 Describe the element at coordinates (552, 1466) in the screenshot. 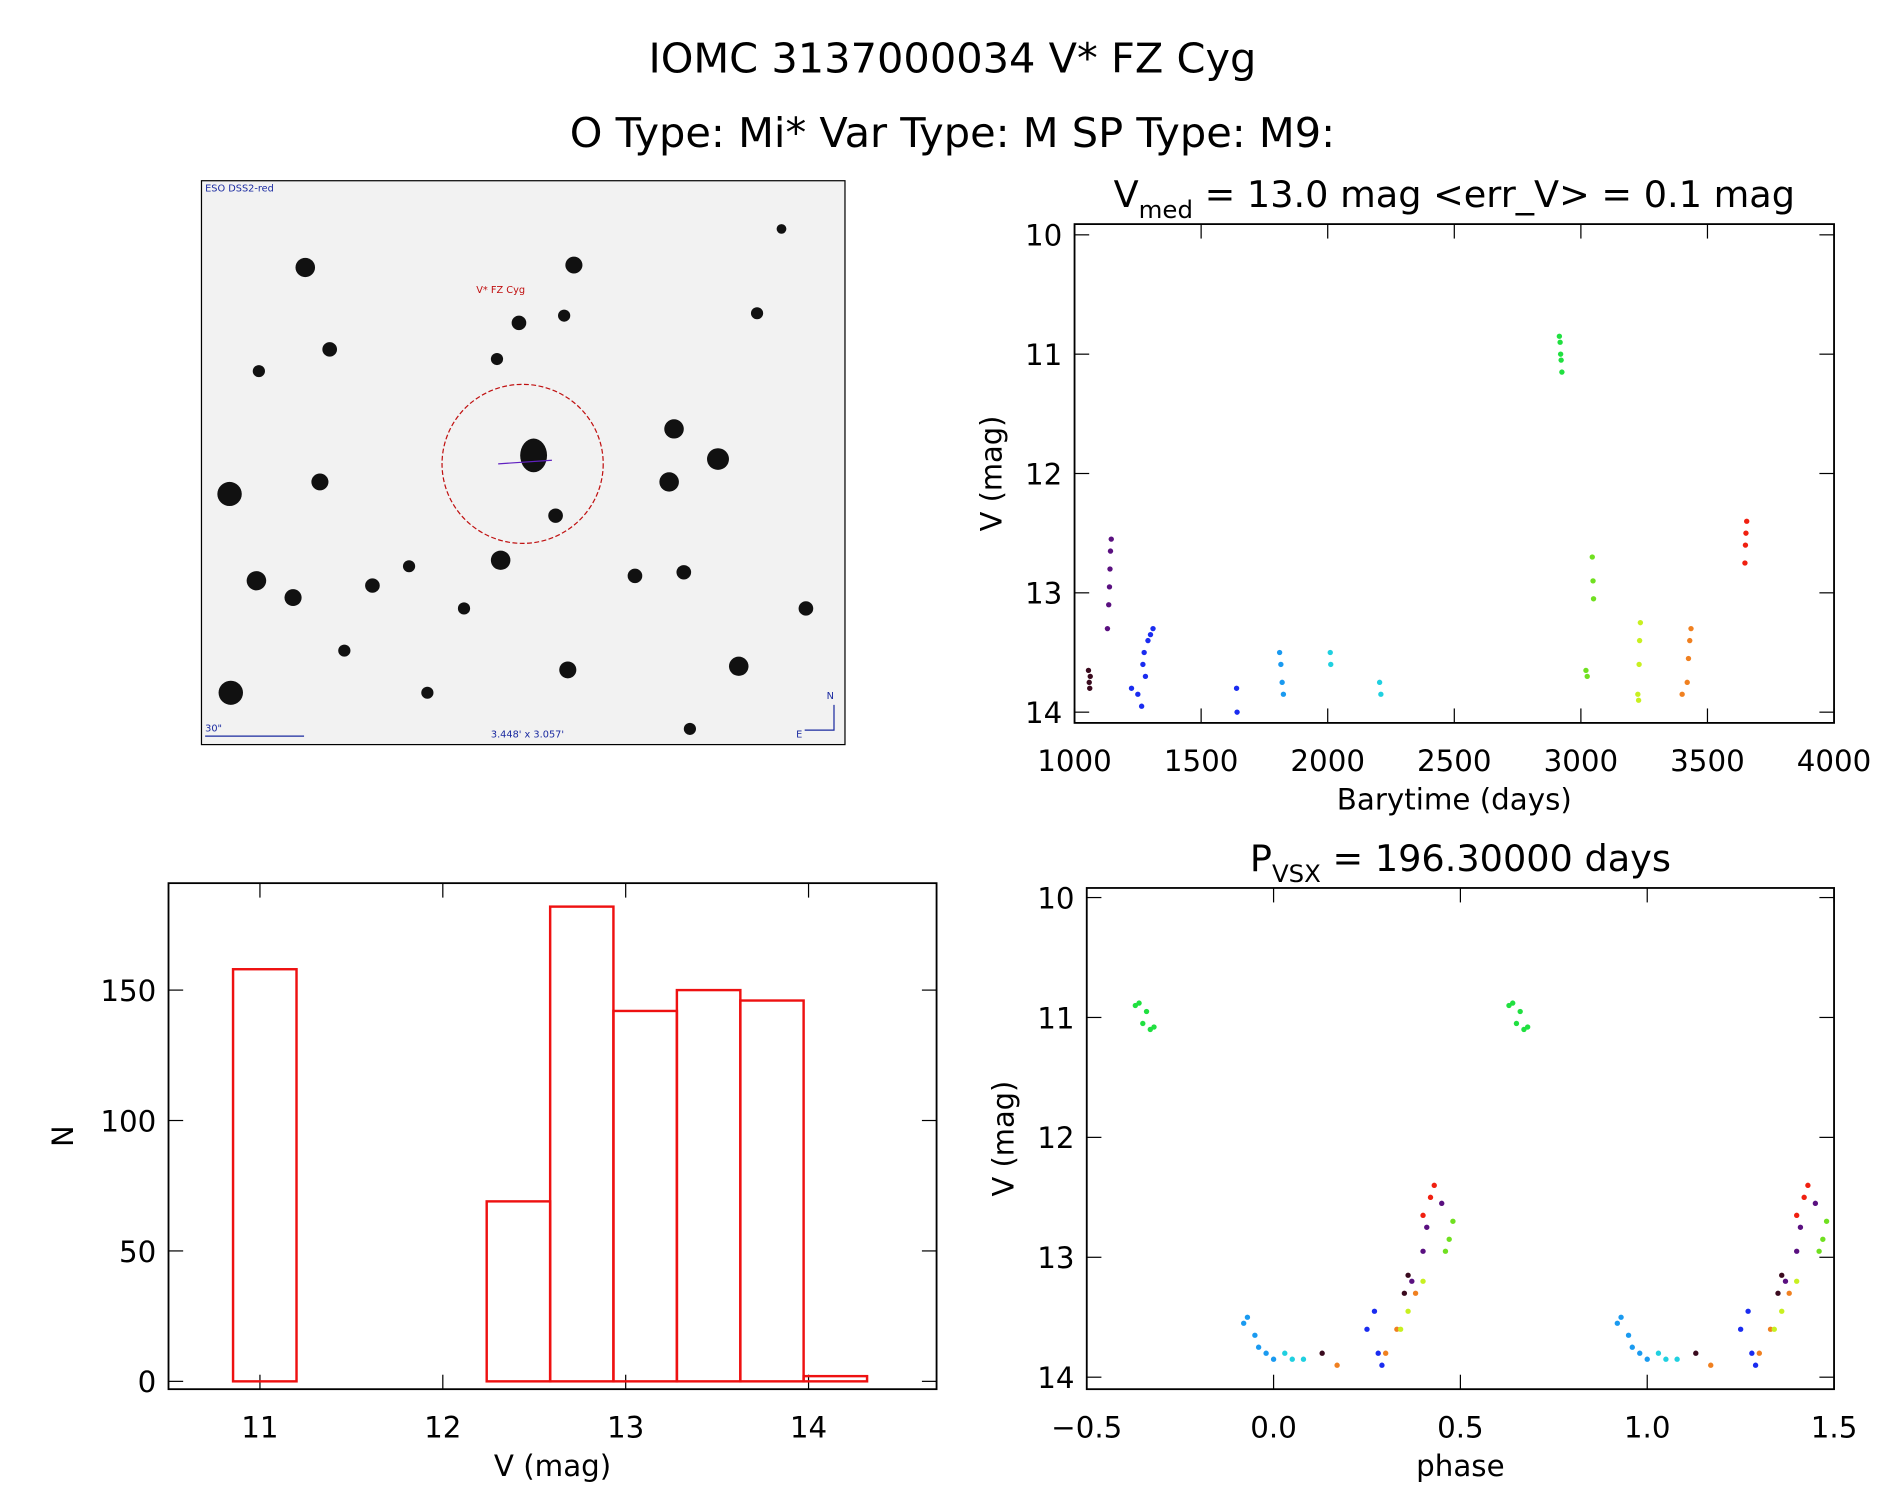

I see `x-axis-label: V (mag)` at that location.